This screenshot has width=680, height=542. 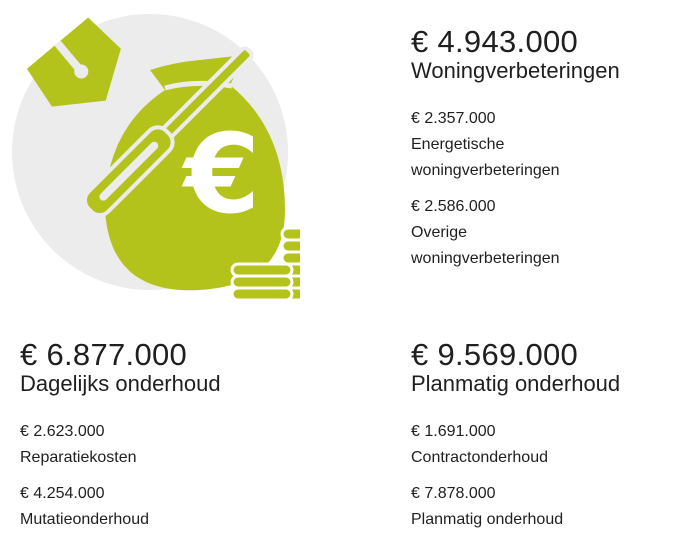 What do you see at coordinates (453, 206) in the screenshot?
I see `amount: € 2.586.000` at bounding box center [453, 206].